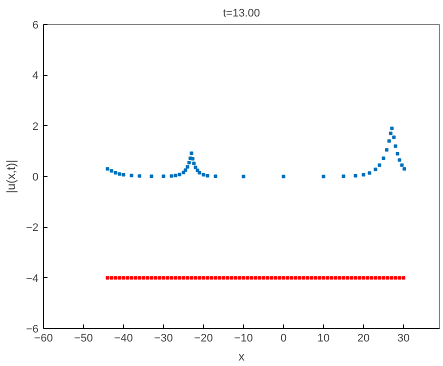  Describe the element at coordinates (363, 338) in the screenshot. I see `x-tick-label: 20` at that location.